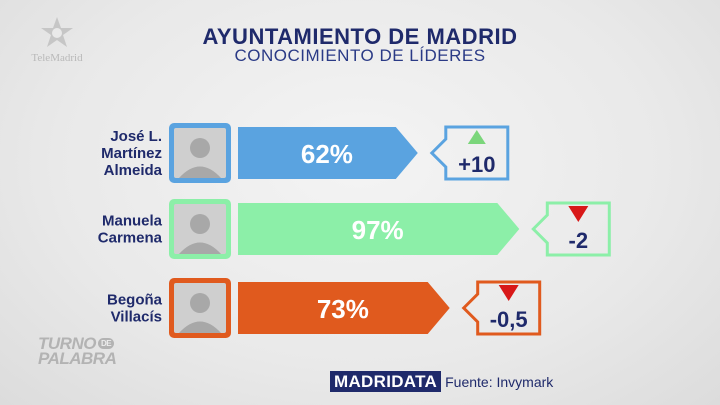 Image resolution: width=720 pixels, height=405 pixels. Describe the element at coordinates (135, 309) in the screenshot. I see `category-label: Begoña Villacís` at that location.